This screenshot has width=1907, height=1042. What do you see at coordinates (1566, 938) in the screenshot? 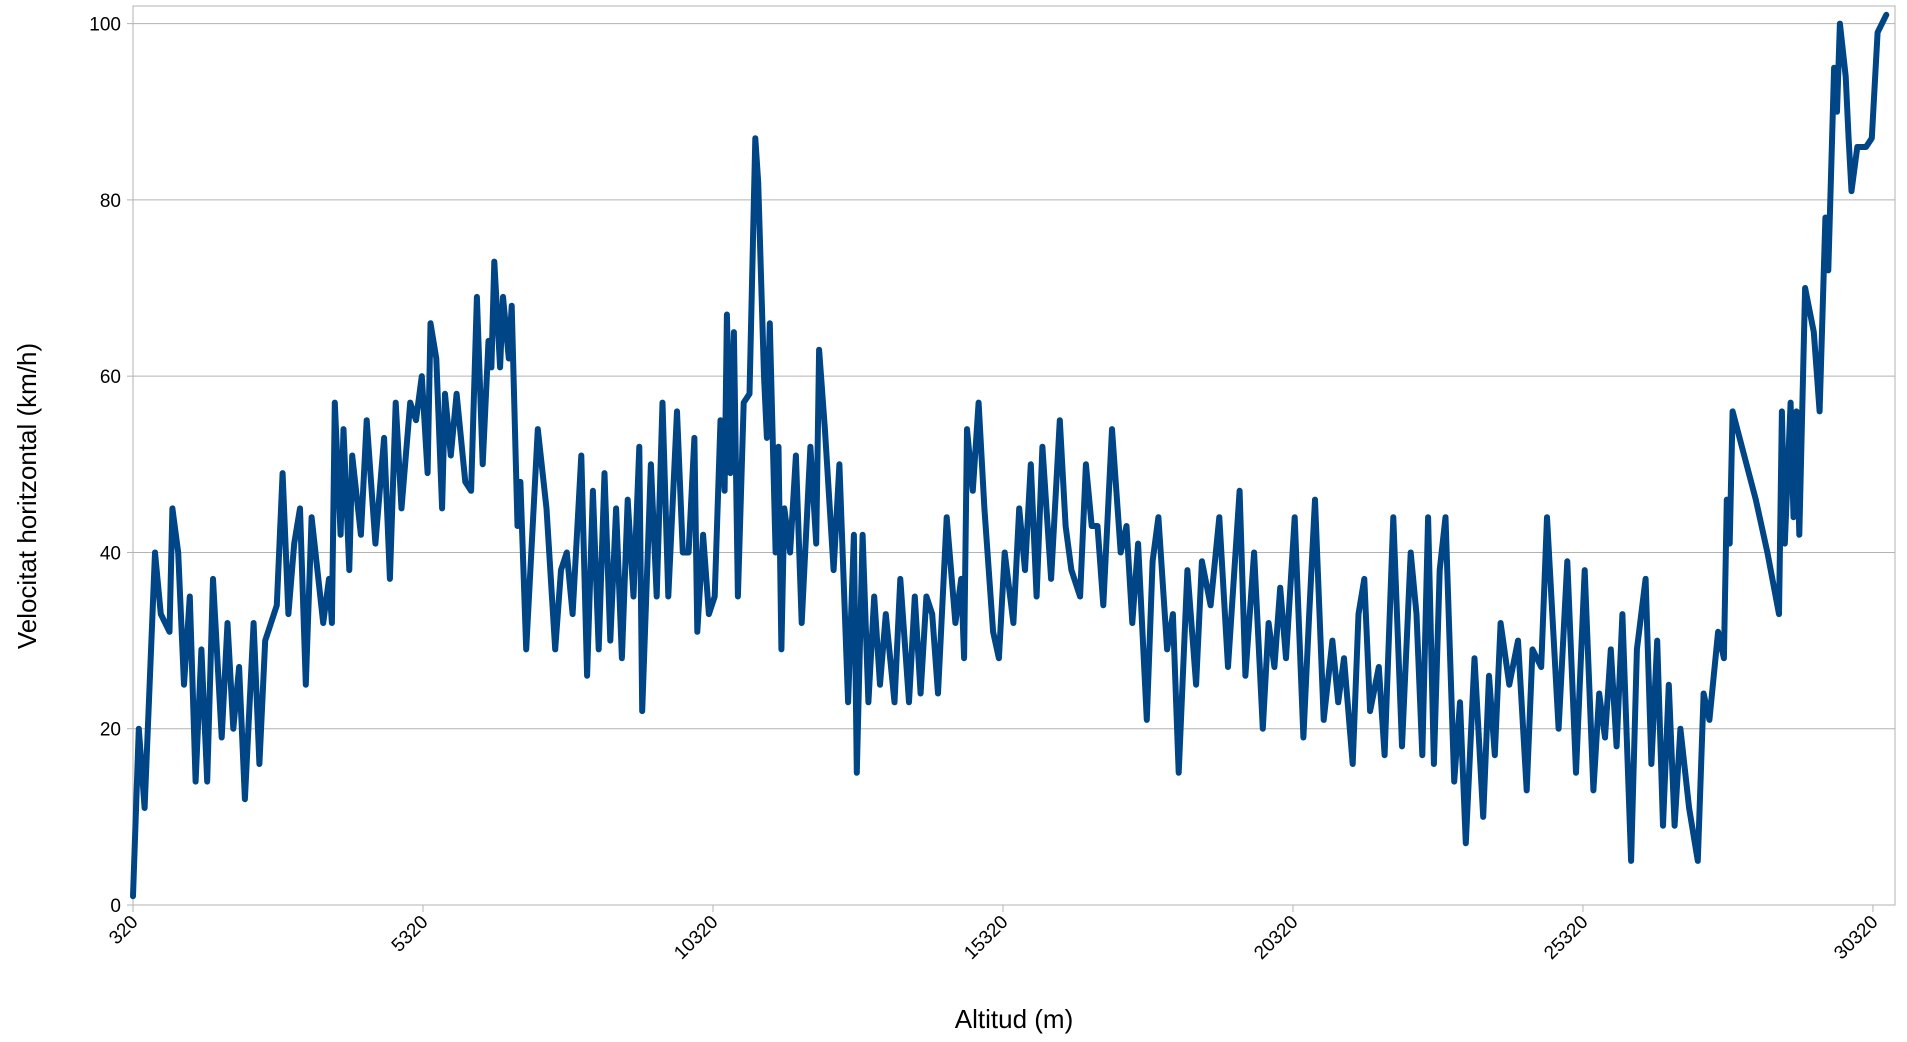
I see `x-tick-label: 25320` at bounding box center [1566, 938].